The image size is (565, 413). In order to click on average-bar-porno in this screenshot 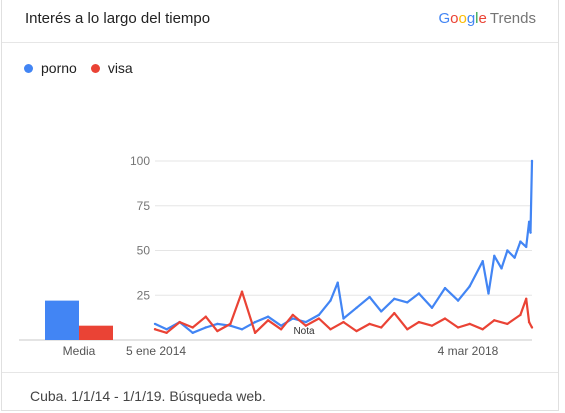, I will do `click(62, 320)`.